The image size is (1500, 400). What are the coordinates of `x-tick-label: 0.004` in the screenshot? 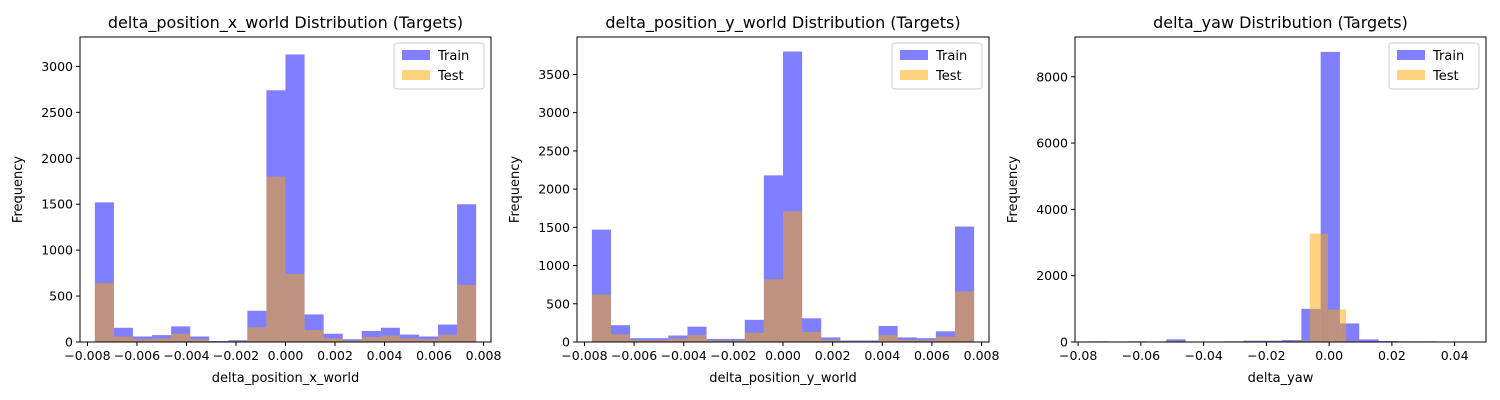 It's located at (385, 355).